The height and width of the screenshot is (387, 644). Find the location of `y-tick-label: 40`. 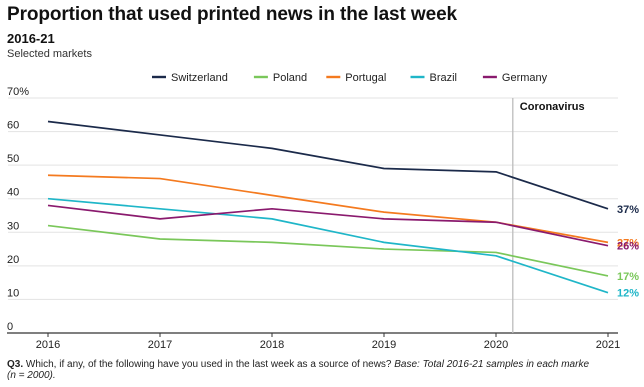

y-tick-label: 40 is located at coordinates (13, 193).